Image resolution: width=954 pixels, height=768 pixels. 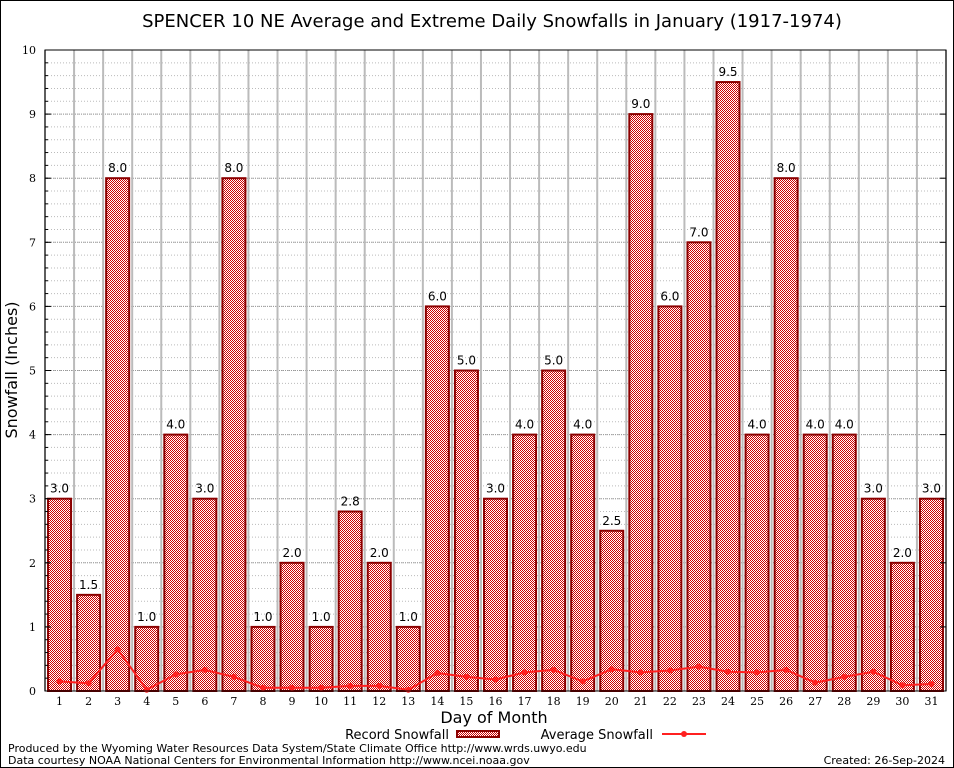 I want to click on x-tick-label: 31, so click(x=931, y=701).